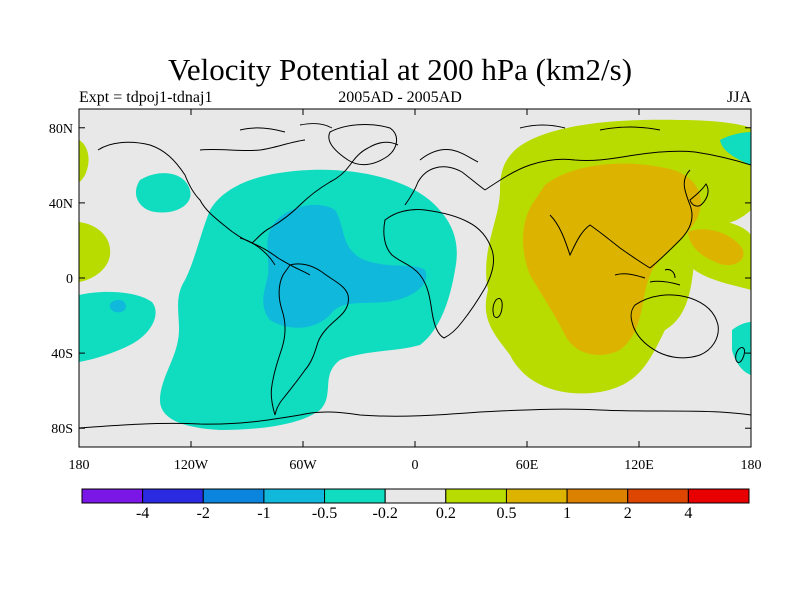 Image resolution: width=800 pixels, height=600 pixels. Describe the element at coordinates (445, 513) in the screenshot. I see `colorbar-label: 0.2` at that location.